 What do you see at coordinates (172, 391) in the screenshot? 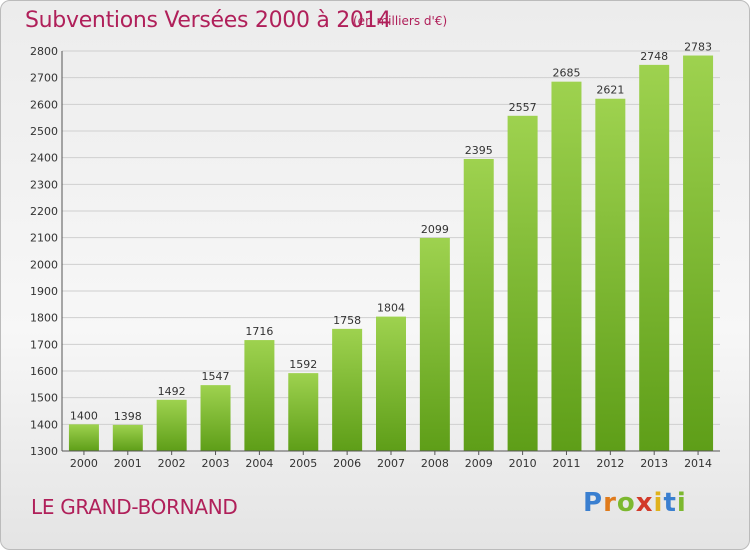
I see `value-label-2002: 1492` at bounding box center [172, 391].